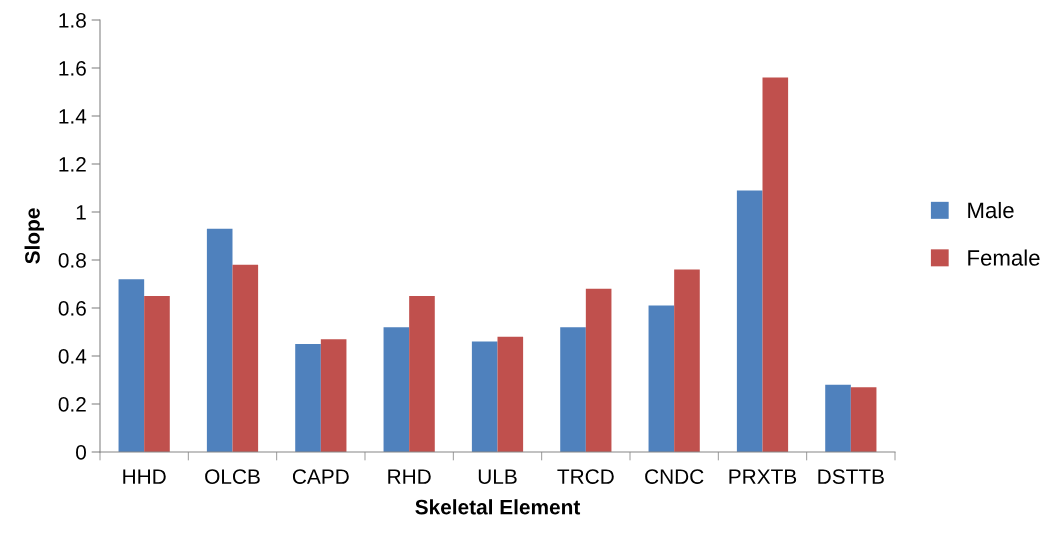 The width and height of the screenshot is (1045, 540). Describe the element at coordinates (72, 164) in the screenshot. I see `y-tick-label: 1.2` at that location.